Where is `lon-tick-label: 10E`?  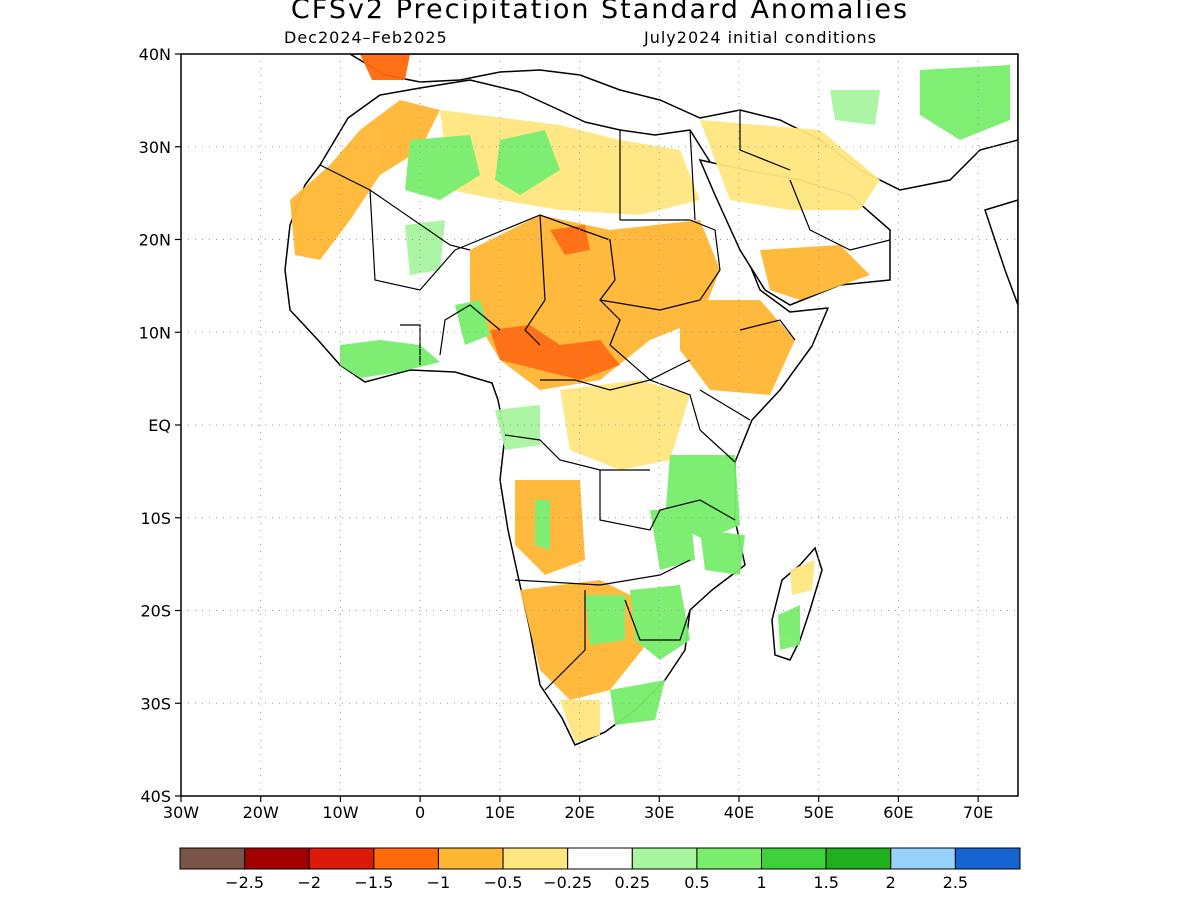 lon-tick-label: 10E is located at coordinates (500, 812).